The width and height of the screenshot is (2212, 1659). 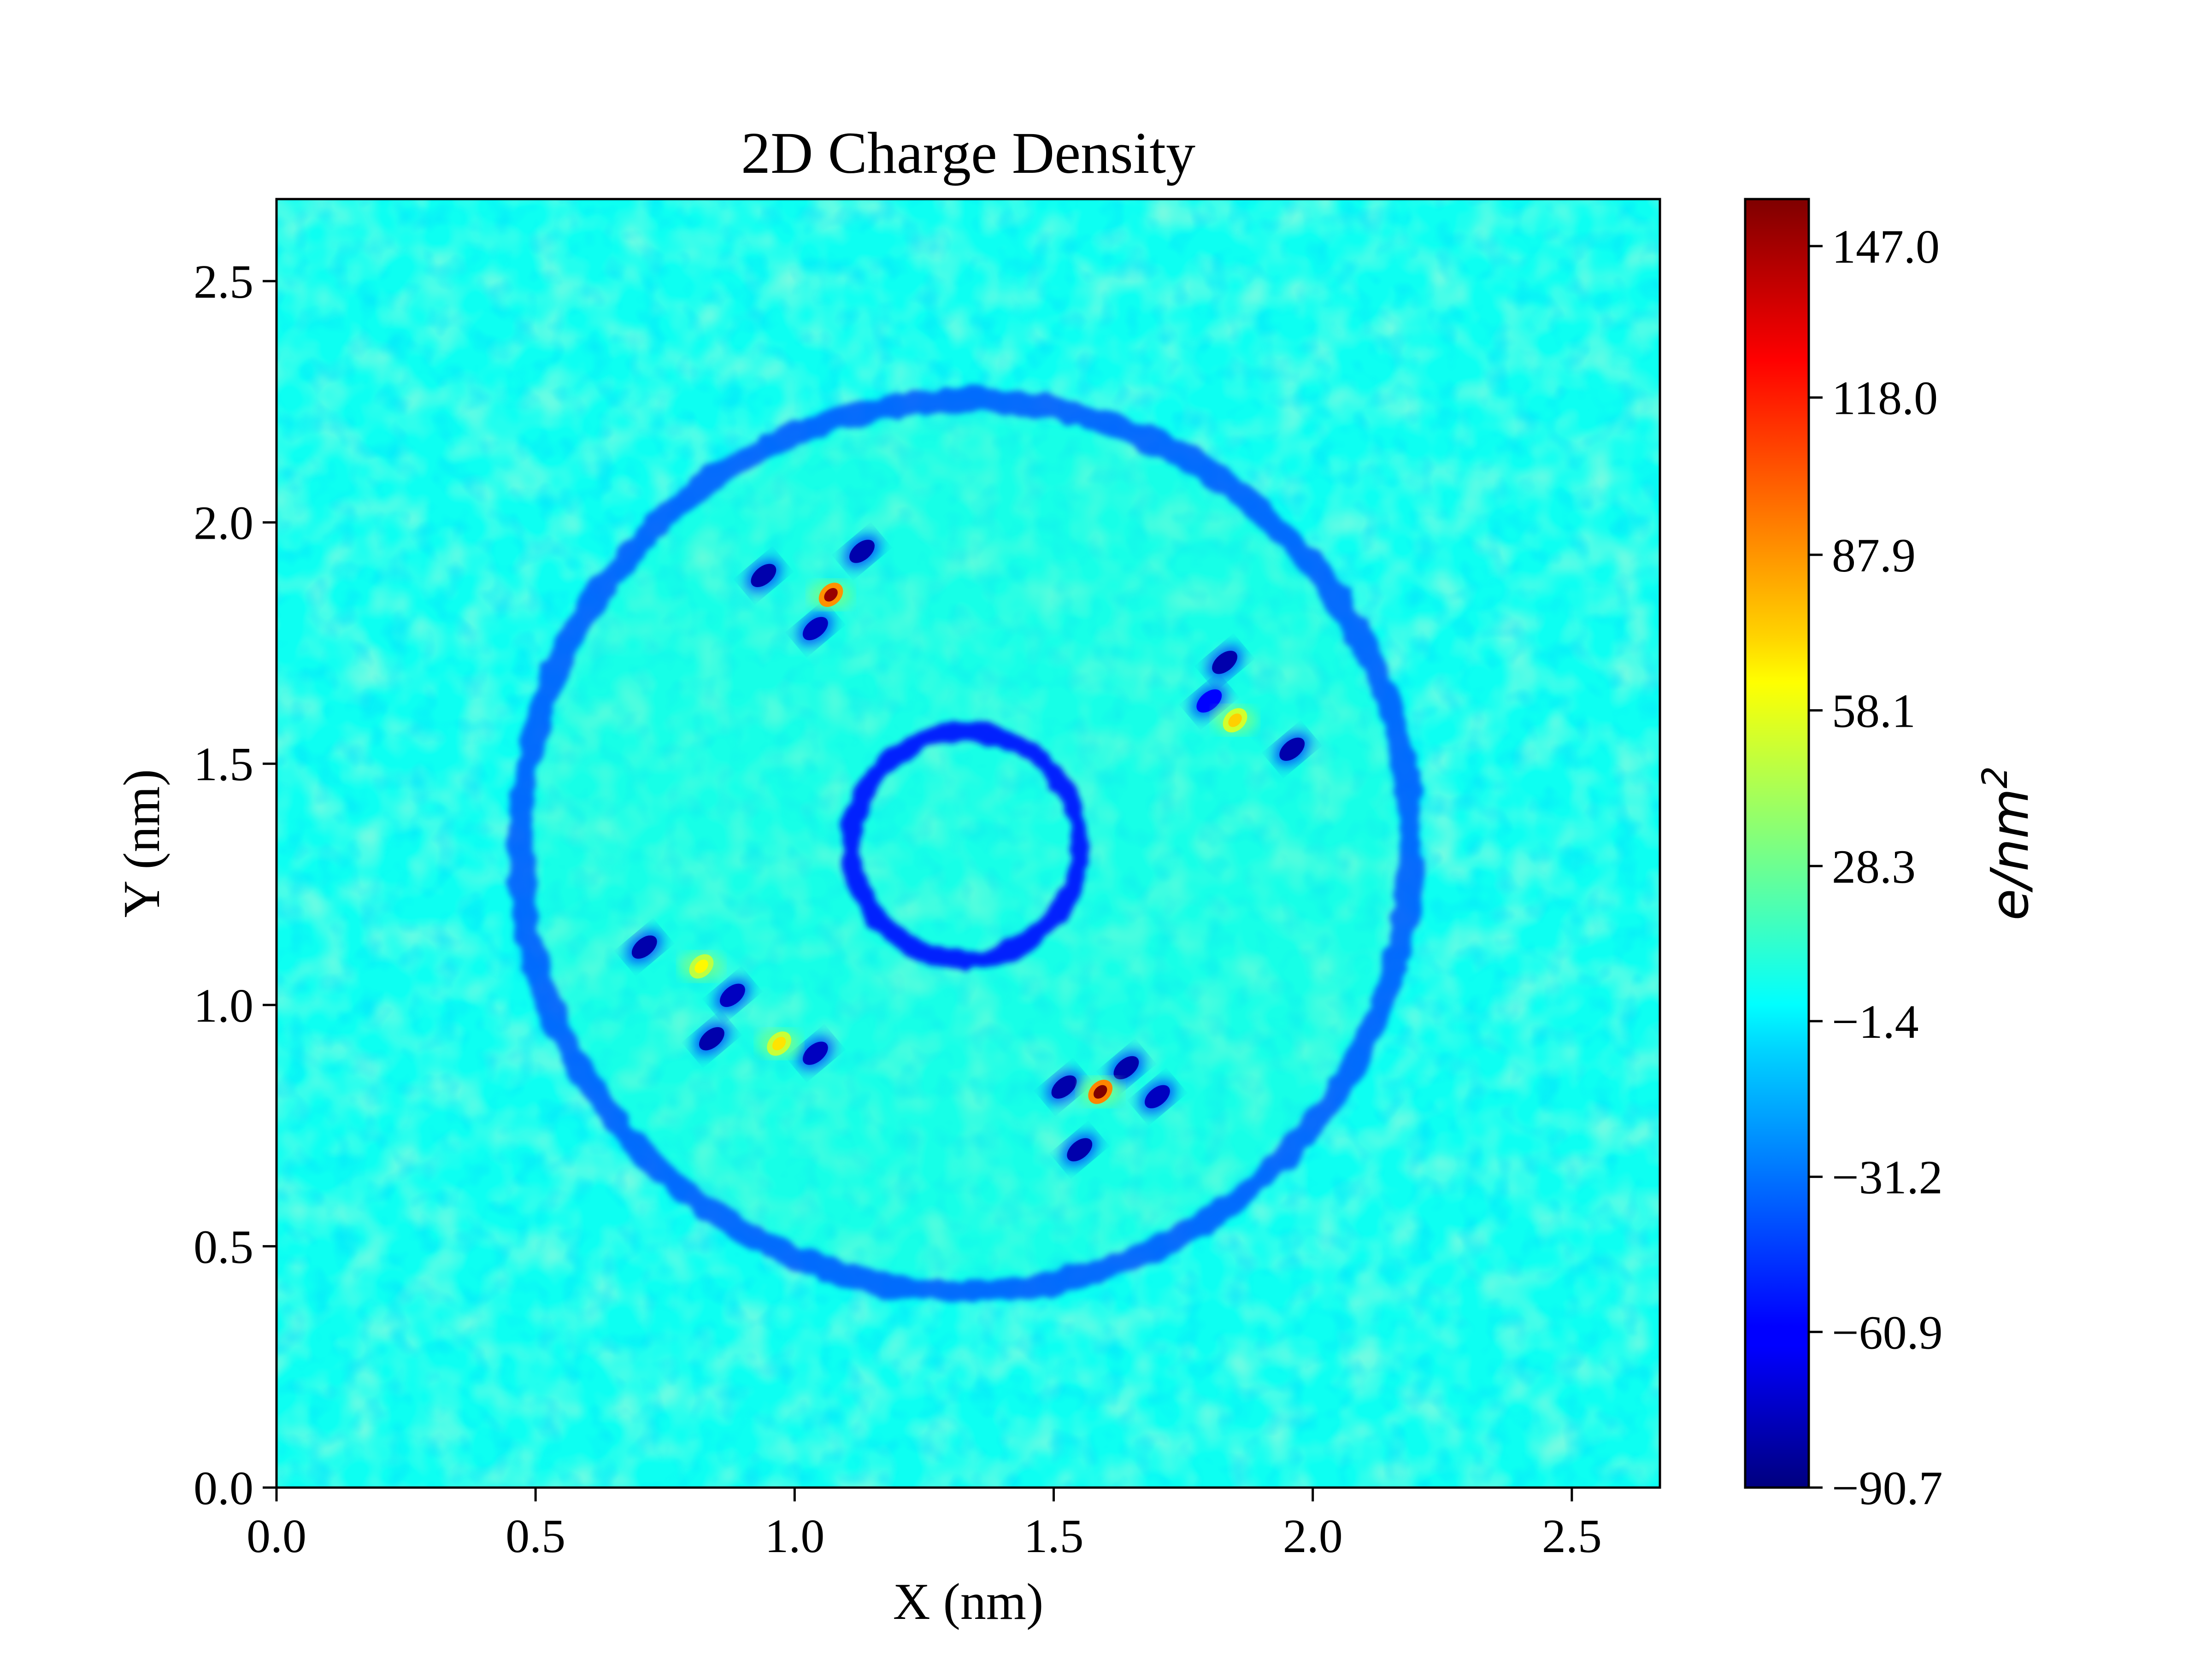 What do you see at coordinates (1887, 1488) in the screenshot?
I see `colorbar-tick-label: −90.7` at bounding box center [1887, 1488].